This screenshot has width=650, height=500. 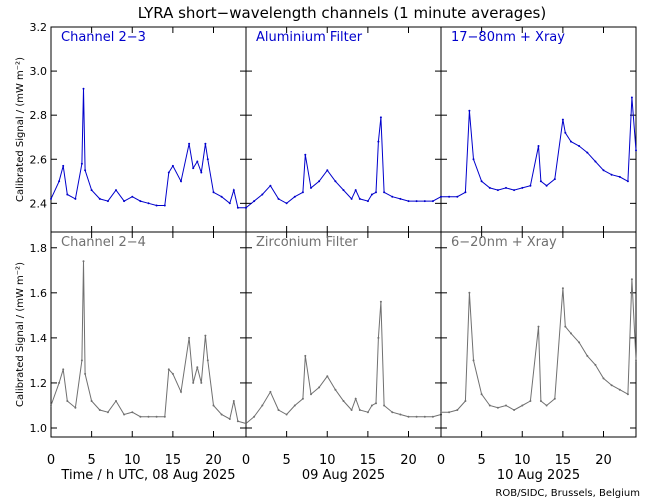 I want to click on panel-frame, so click(x=538, y=129).